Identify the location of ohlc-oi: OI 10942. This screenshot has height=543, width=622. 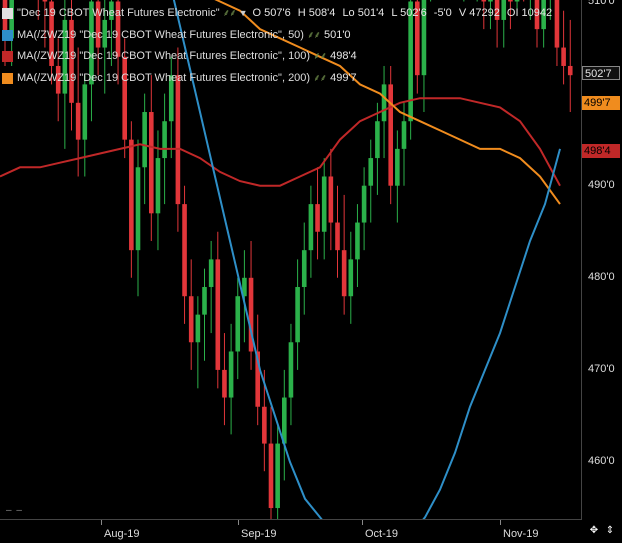
(529, 13).